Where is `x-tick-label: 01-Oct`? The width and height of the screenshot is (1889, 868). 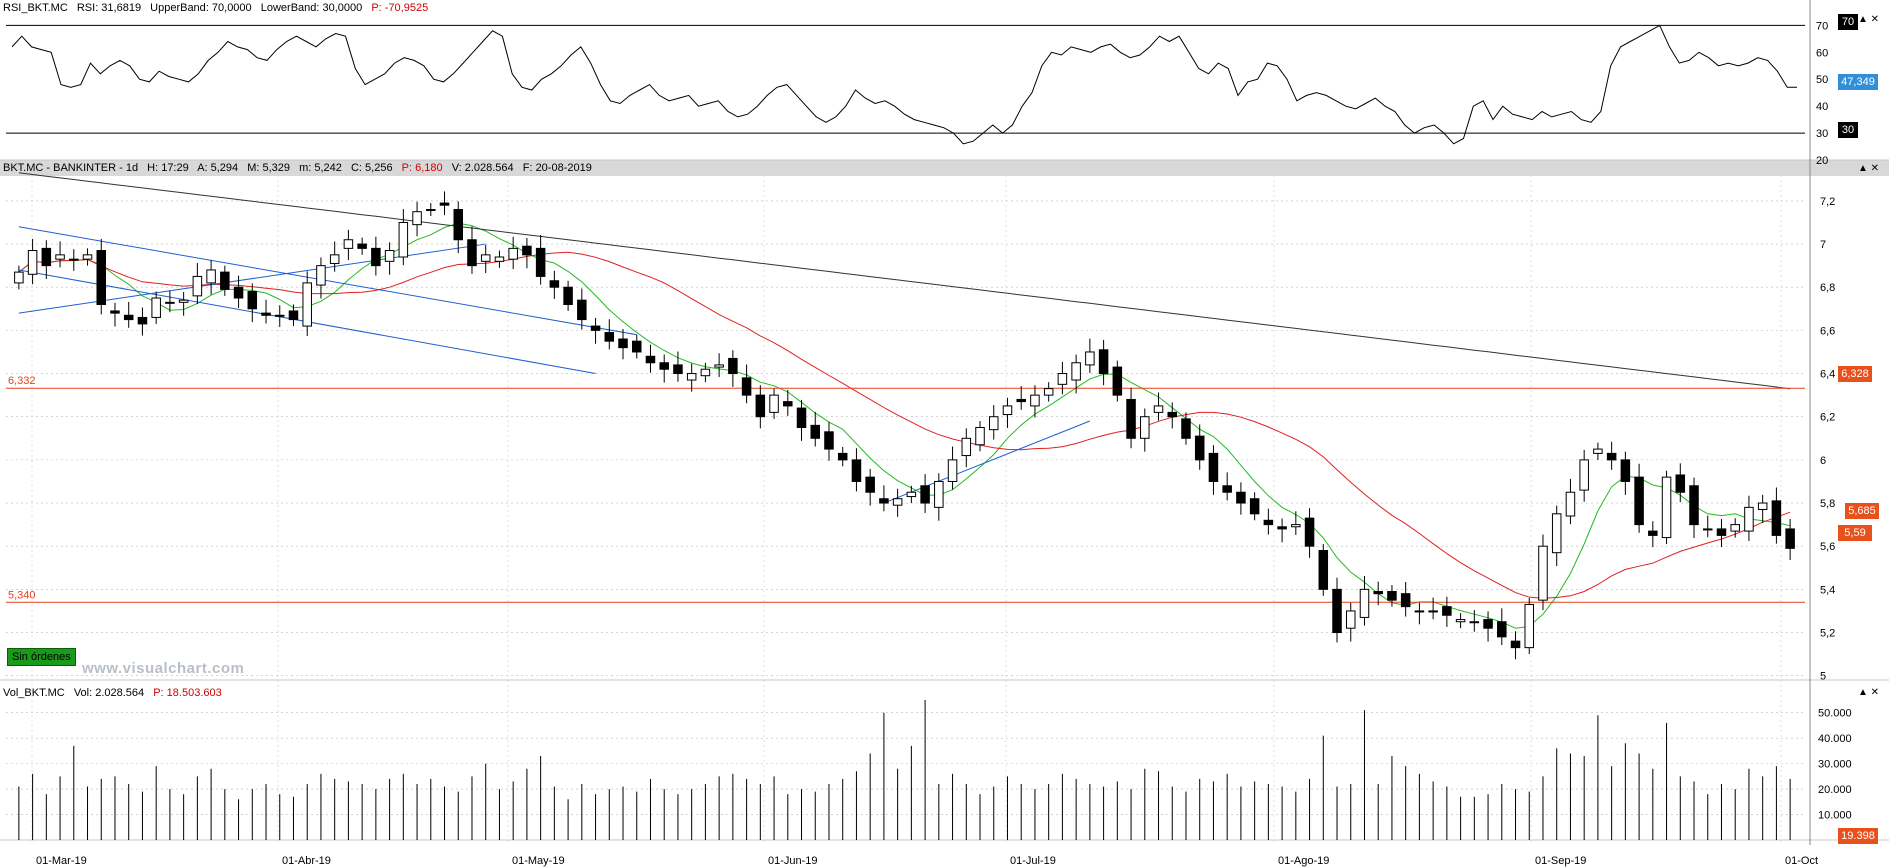 x-tick-label: 01-Oct is located at coordinates (1801, 861).